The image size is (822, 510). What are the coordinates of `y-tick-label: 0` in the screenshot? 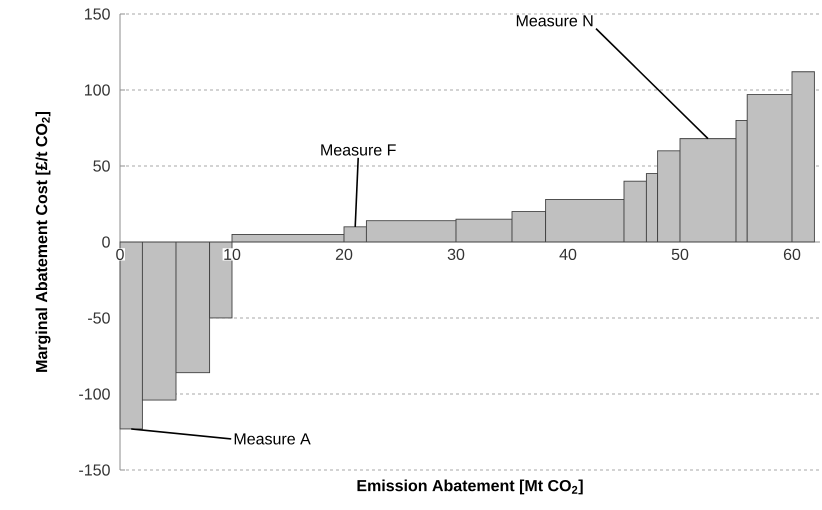 It's located at (106, 242).